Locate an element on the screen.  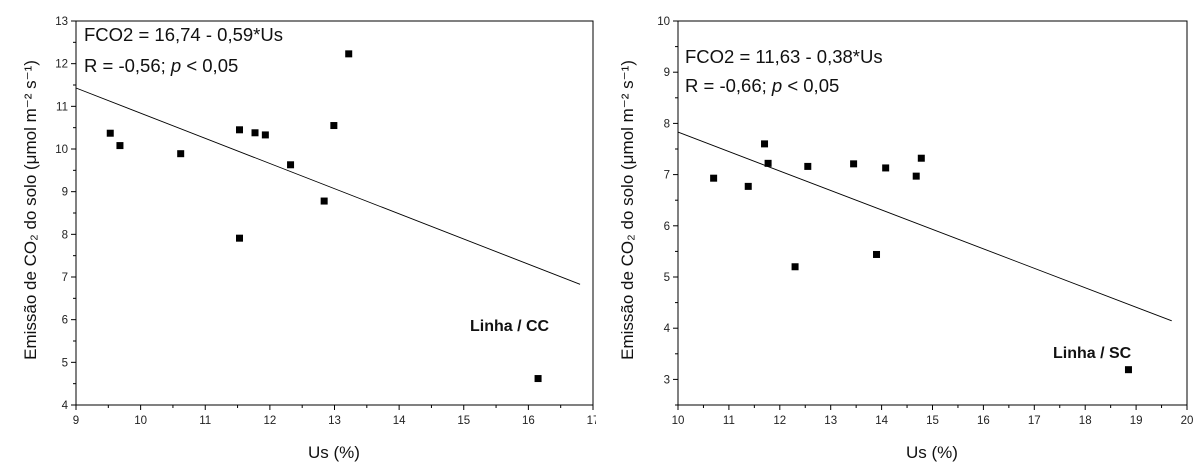
x-tick-label: 9 is located at coordinates (76, 421).